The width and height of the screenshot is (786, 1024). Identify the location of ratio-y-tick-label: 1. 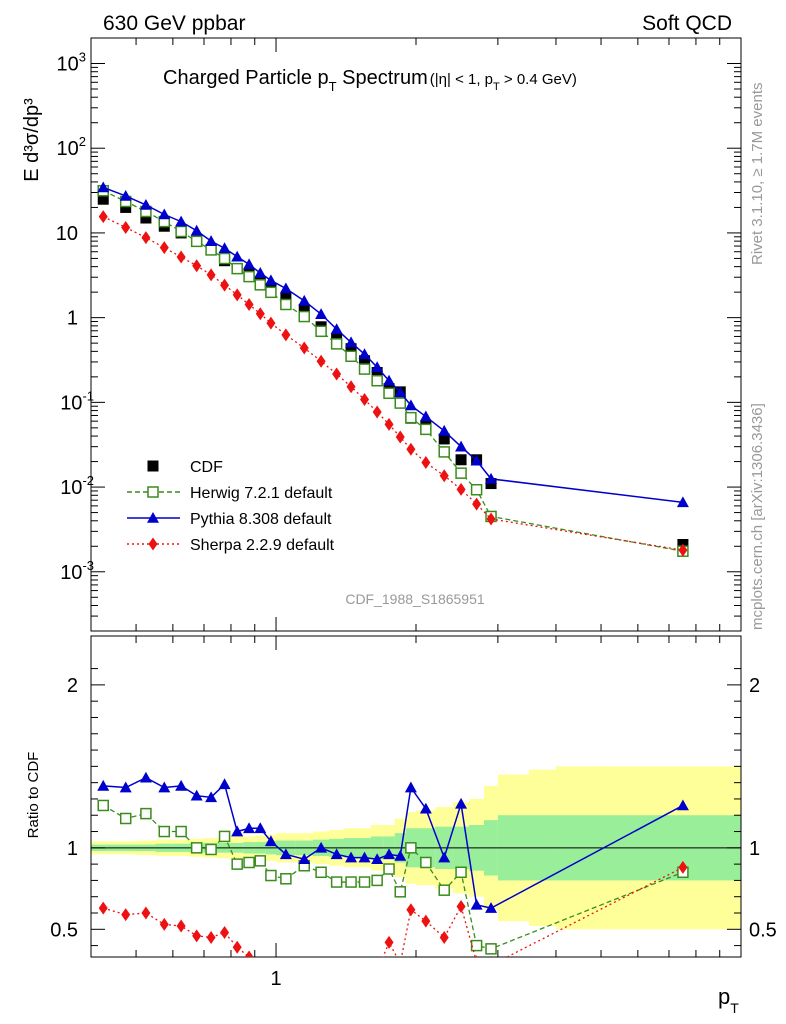
(754, 849).